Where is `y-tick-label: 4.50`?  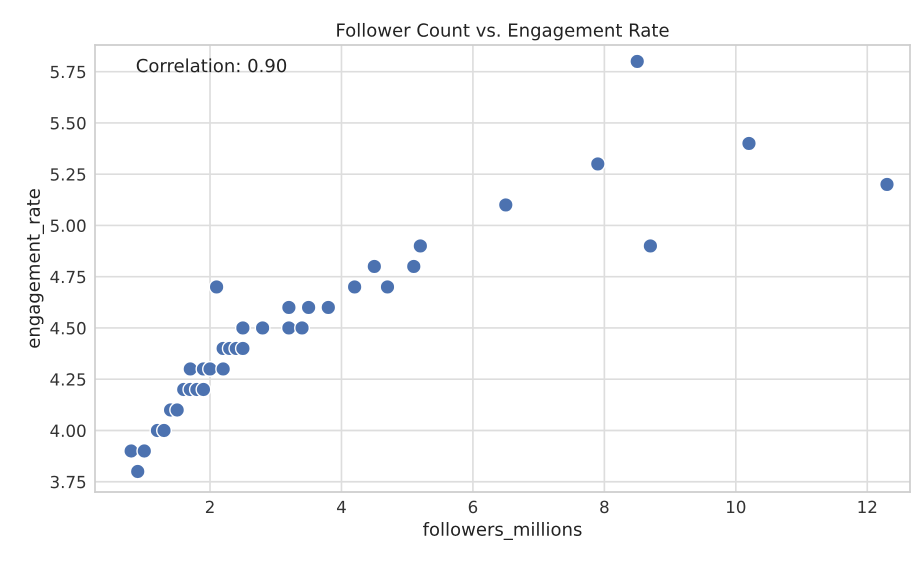
y-tick-label: 4.50 is located at coordinates (68, 328).